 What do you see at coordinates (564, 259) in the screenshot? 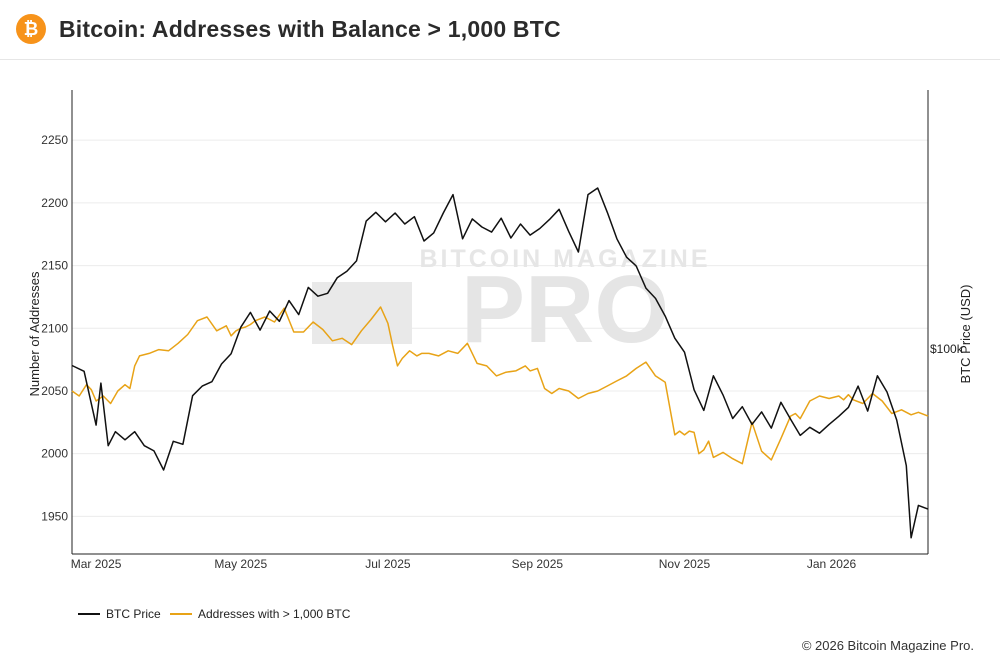
I see `watermark-subtitle: BITCOIN MAGAZINE` at bounding box center [564, 259].